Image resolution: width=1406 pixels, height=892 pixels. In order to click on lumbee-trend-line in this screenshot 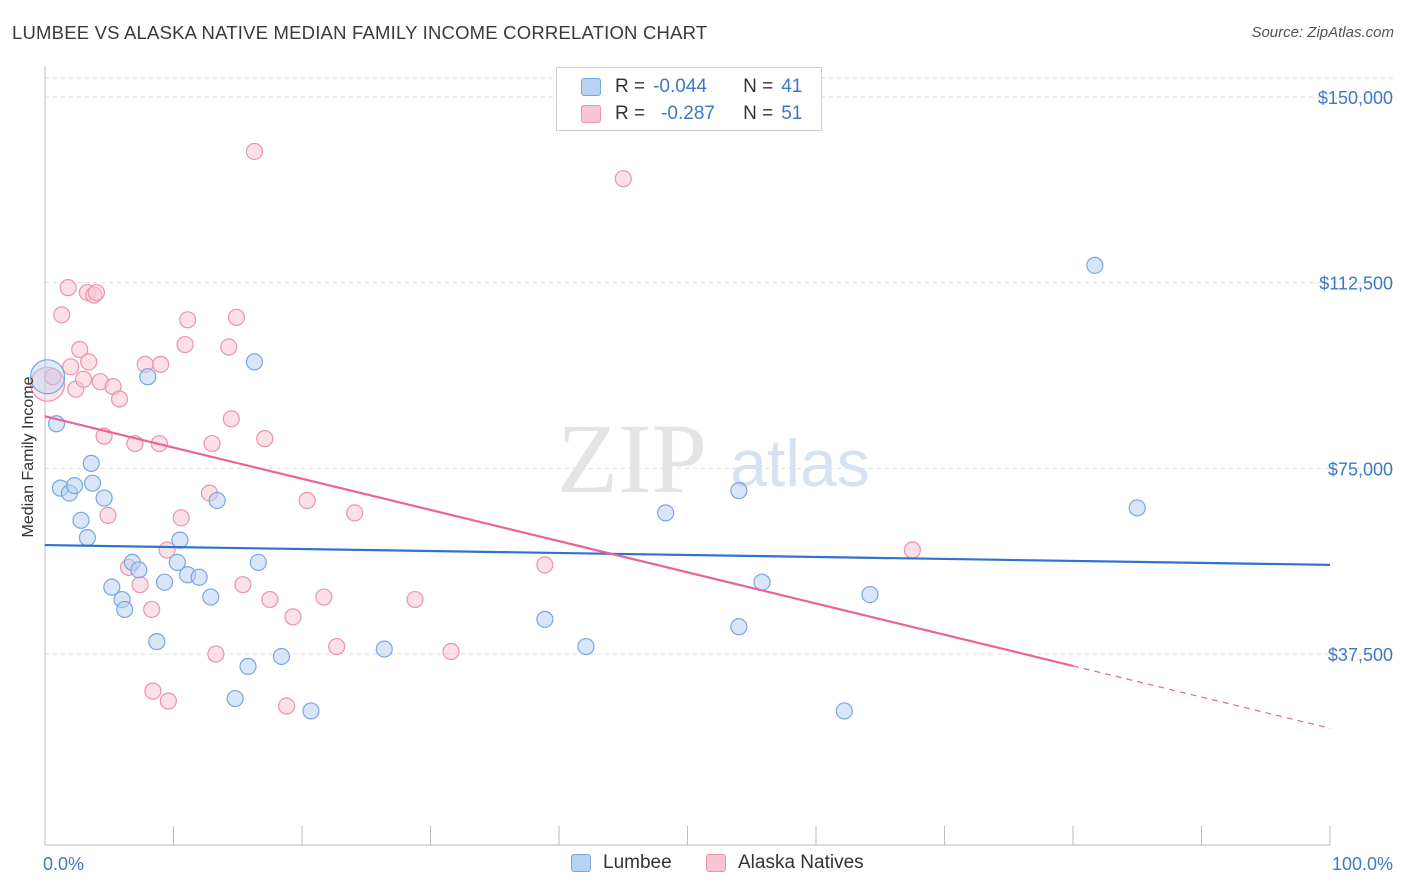, I will do `click(687, 554)`.